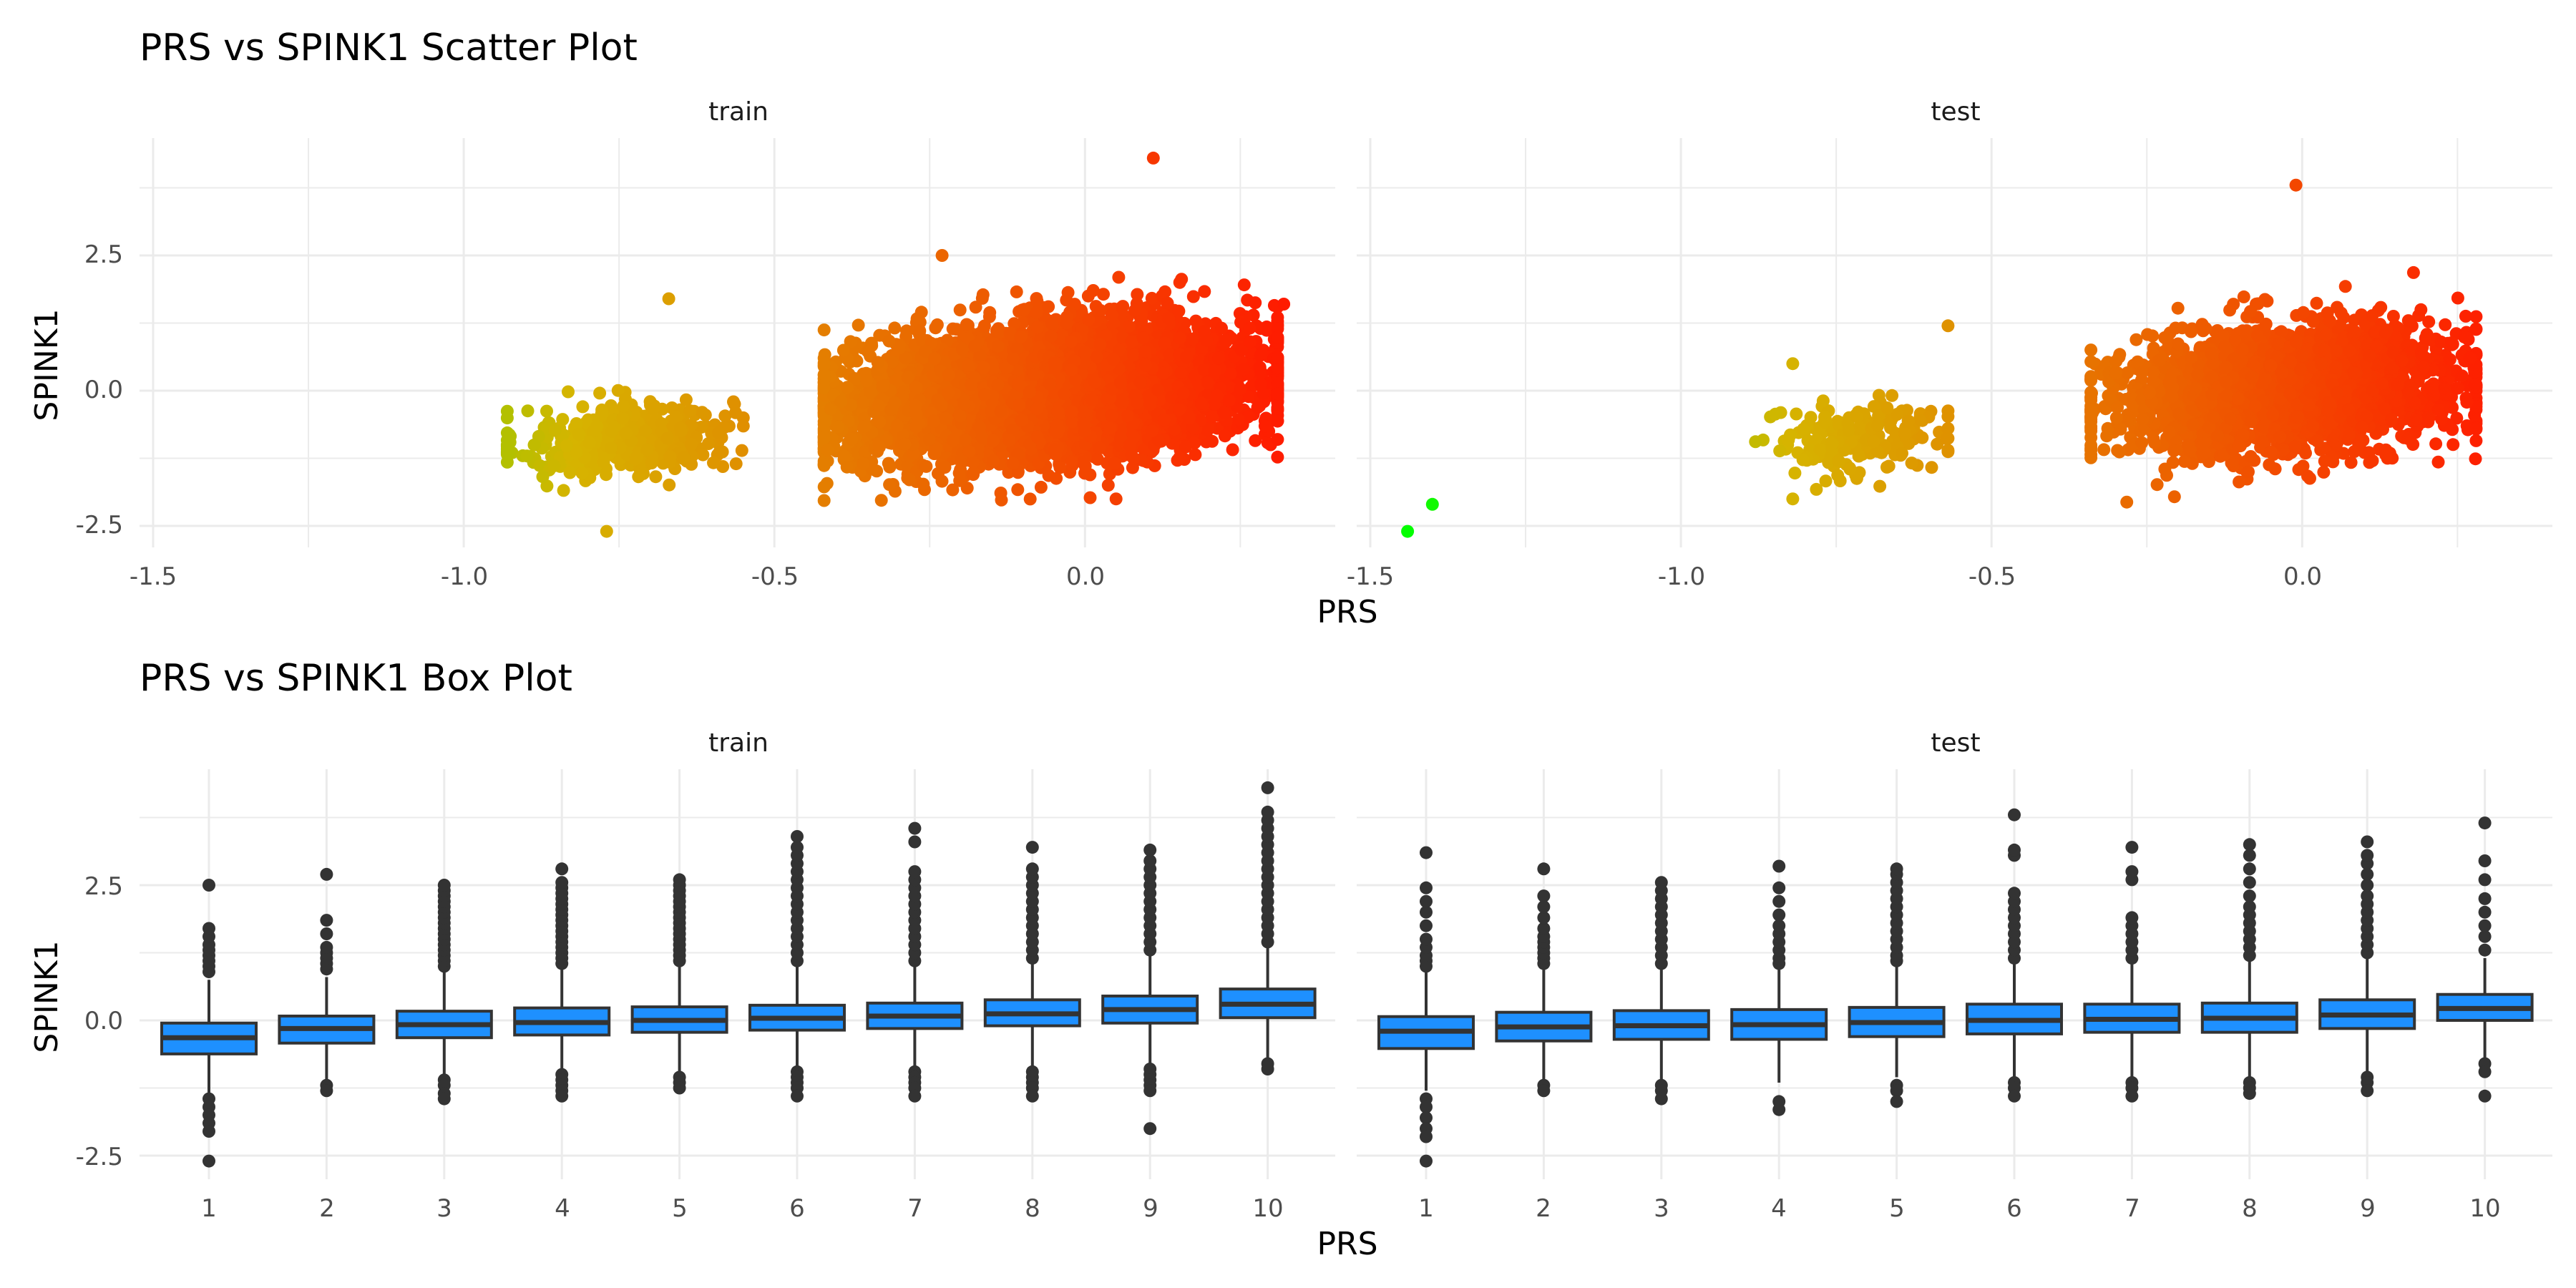  What do you see at coordinates (1955, 112) in the screenshot?
I see `scatter-strip-test: test` at bounding box center [1955, 112].